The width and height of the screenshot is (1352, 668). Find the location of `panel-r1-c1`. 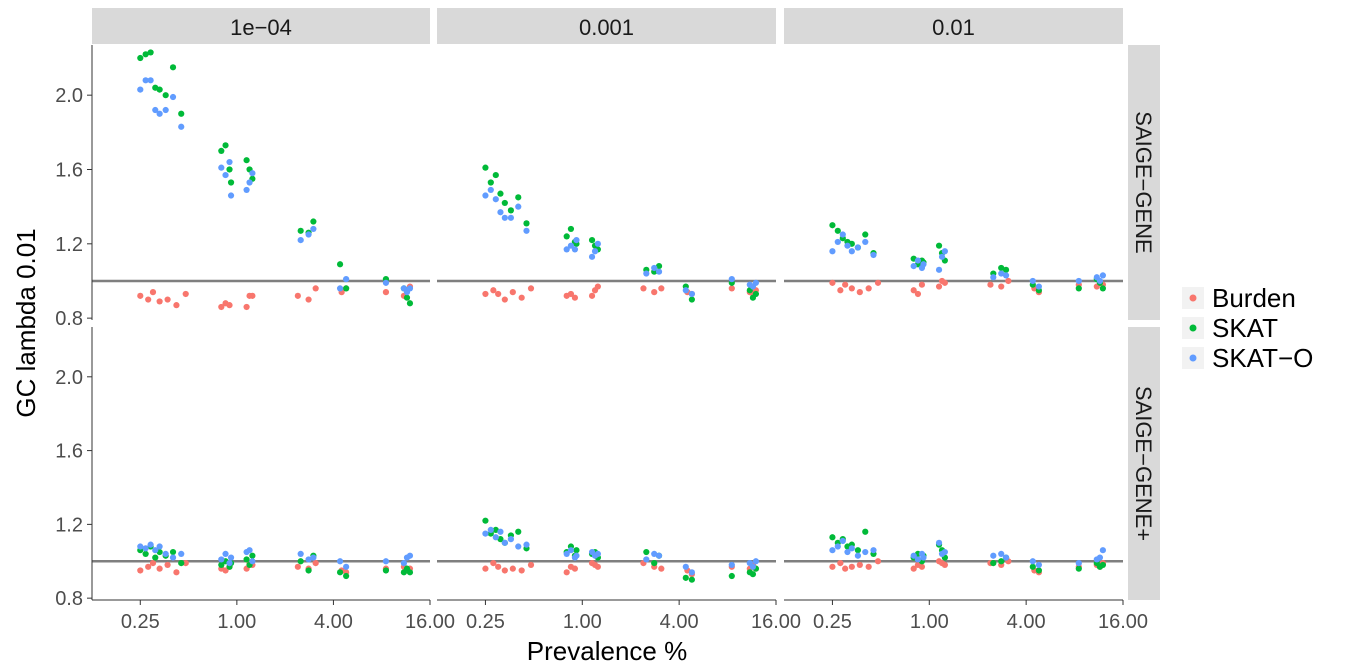

panel-r1-c1 is located at coordinates (606, 550).